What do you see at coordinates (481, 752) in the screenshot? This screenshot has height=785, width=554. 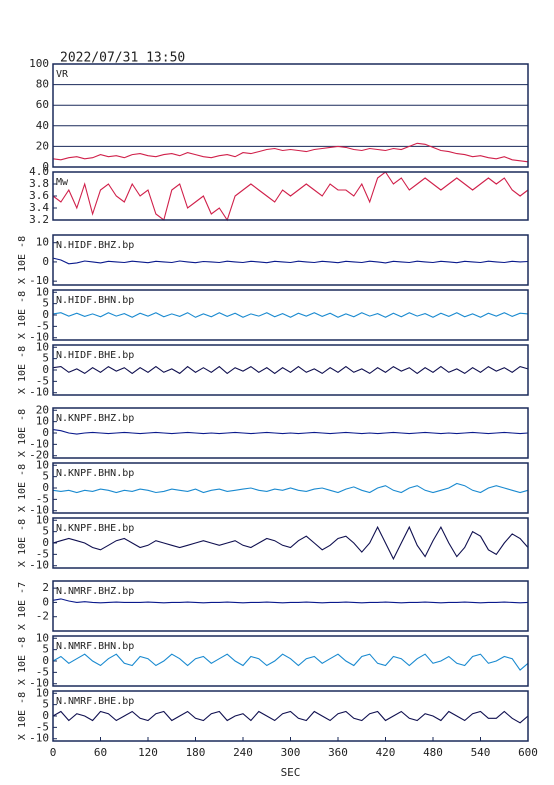 I see `x-tick-label: 540` at bounding box center [481, 752].